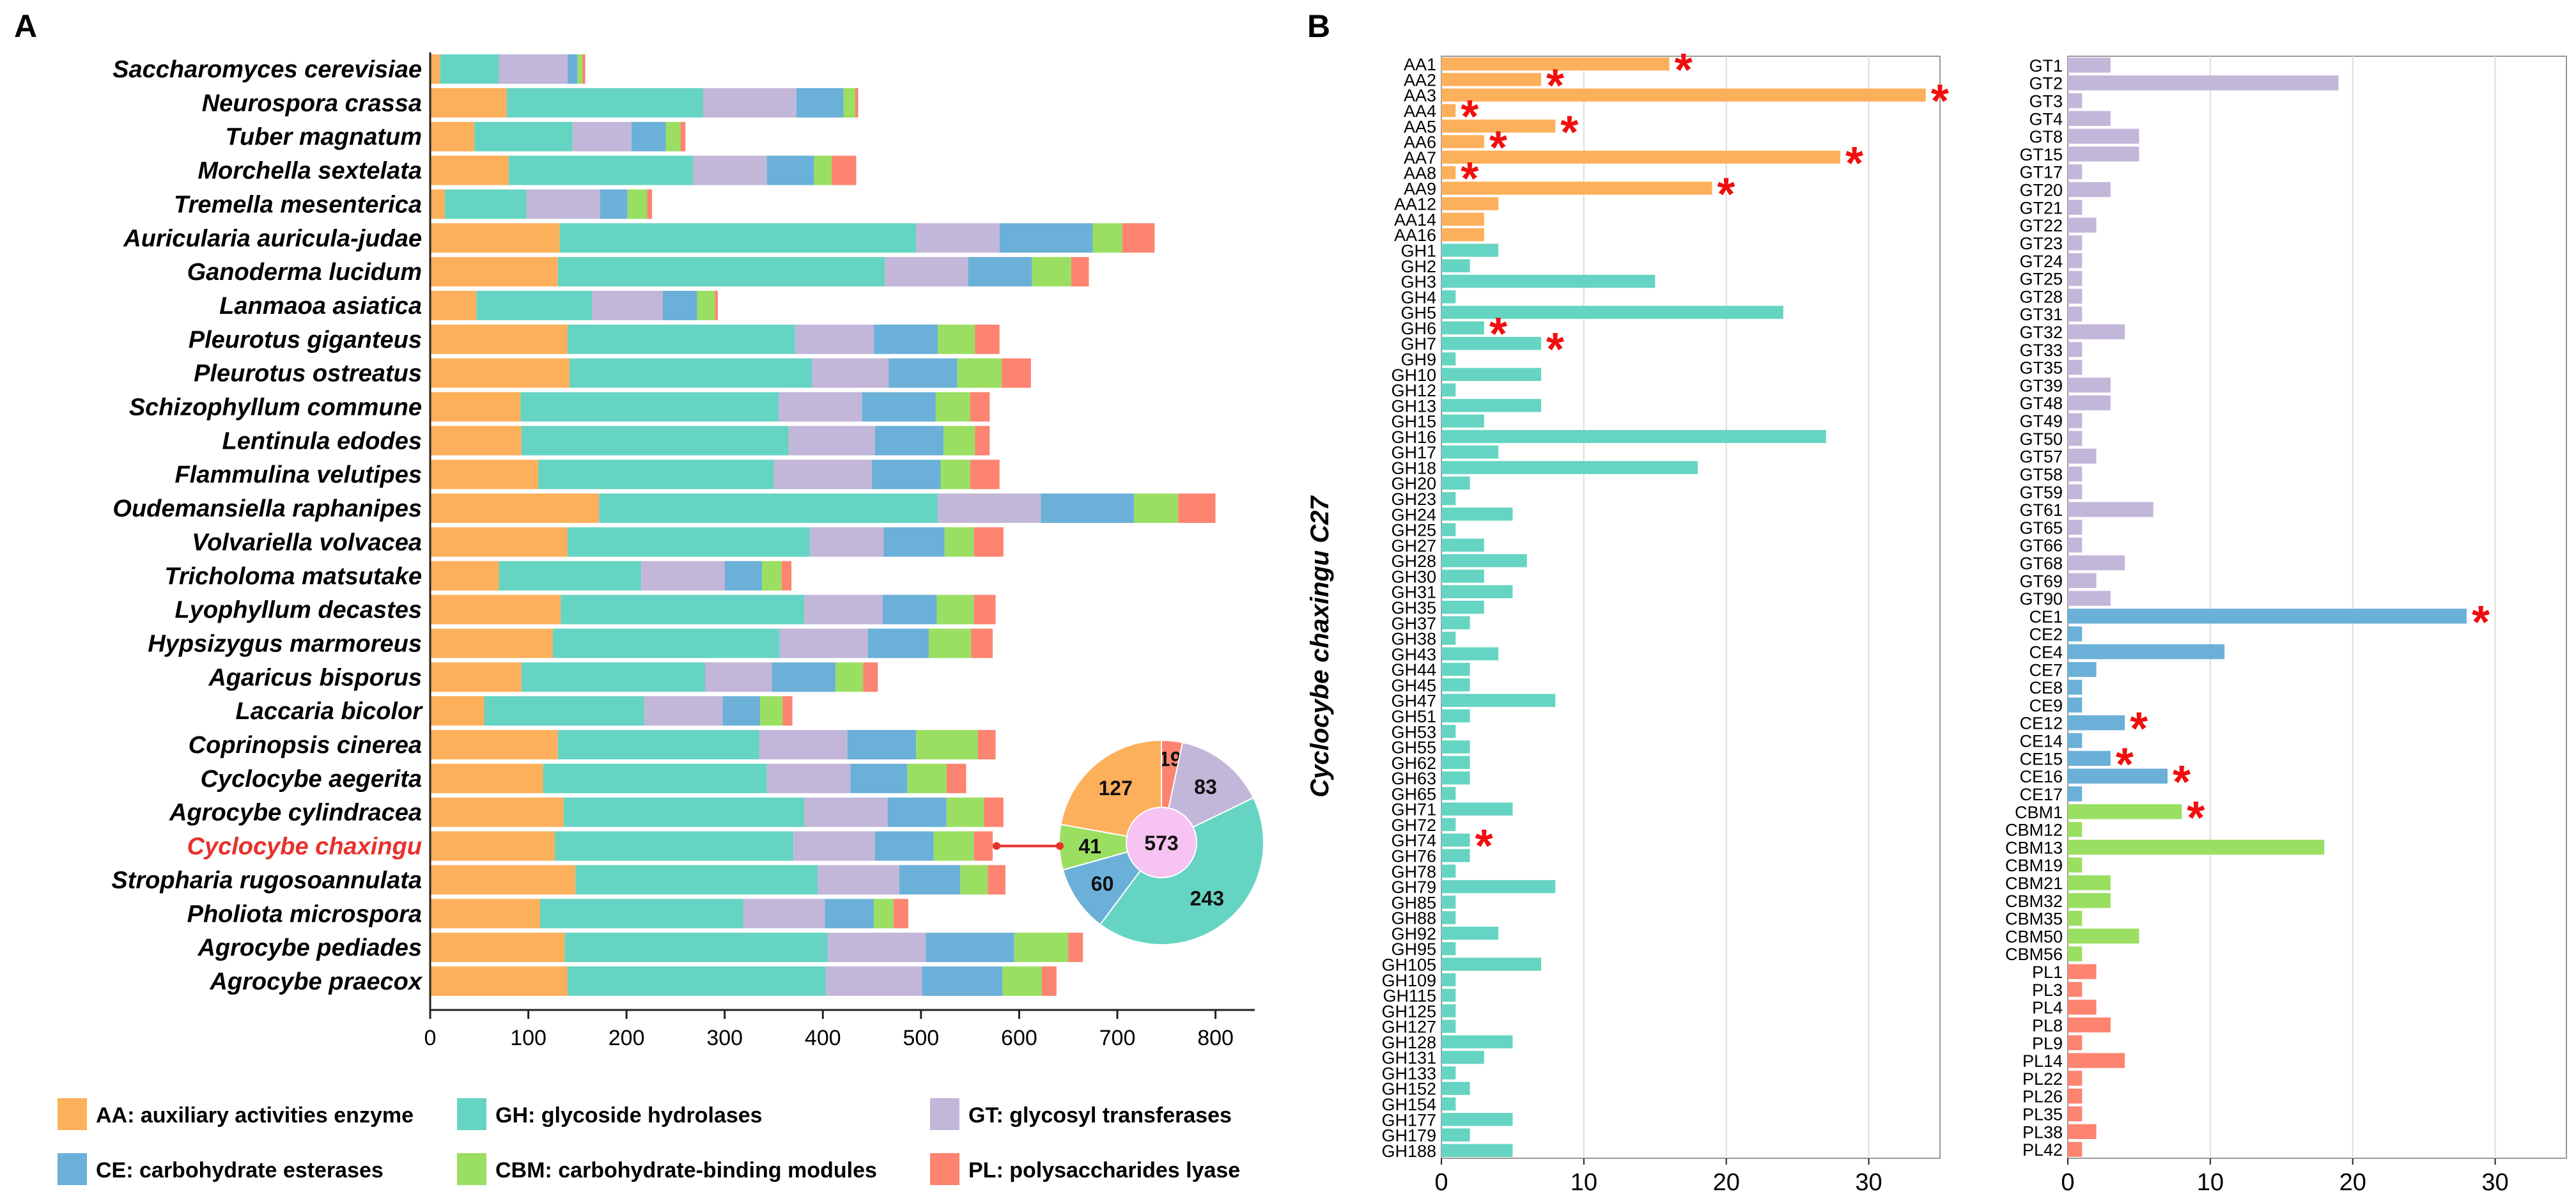 This screenshot has width=2576, height=1203. What do you see at coordinates (2041, 421) in the screenshot?
I see `family-label: GT49` at bounding box center [2041, 421].